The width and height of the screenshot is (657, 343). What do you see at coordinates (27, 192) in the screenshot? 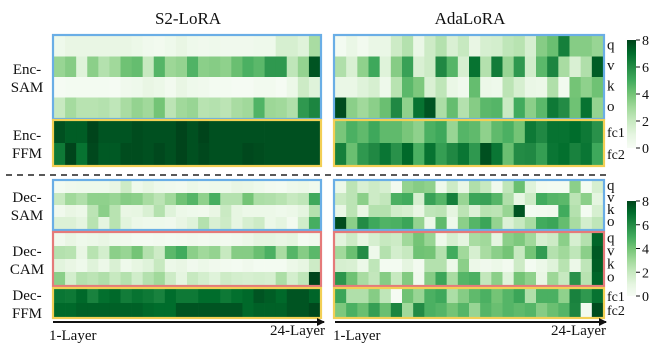
I see `panel-labels: Enc- SAM Enc- FFM Dec- SAM Dec- CAM Dec- FFM` at bounding box center [27, 192].